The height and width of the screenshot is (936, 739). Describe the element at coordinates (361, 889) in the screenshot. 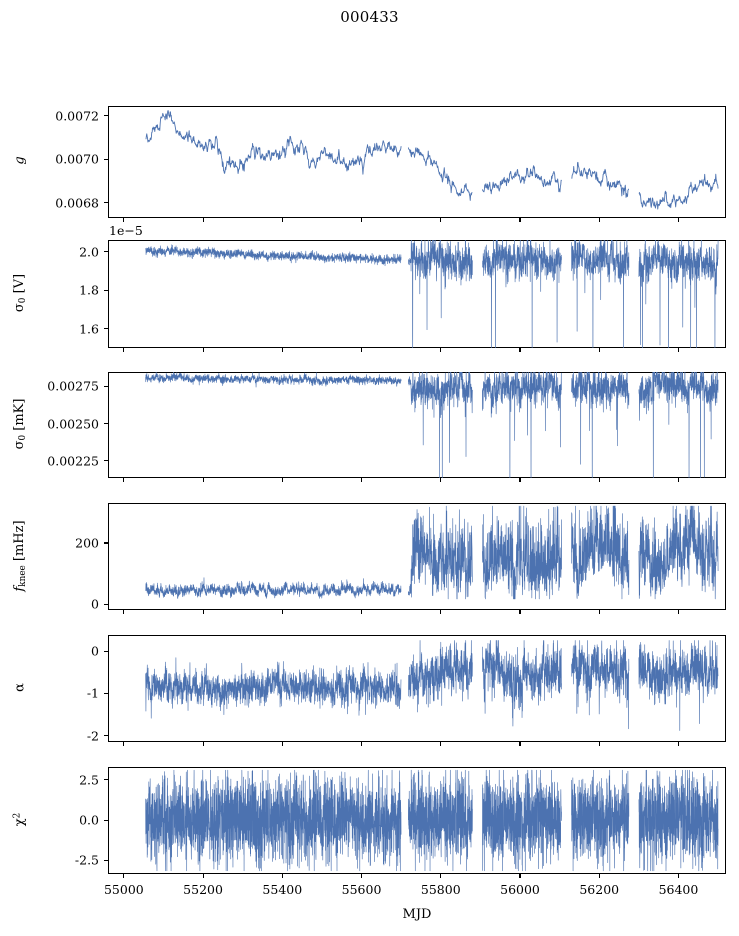

I see `x-axis-tick-3: 55600` at that location.